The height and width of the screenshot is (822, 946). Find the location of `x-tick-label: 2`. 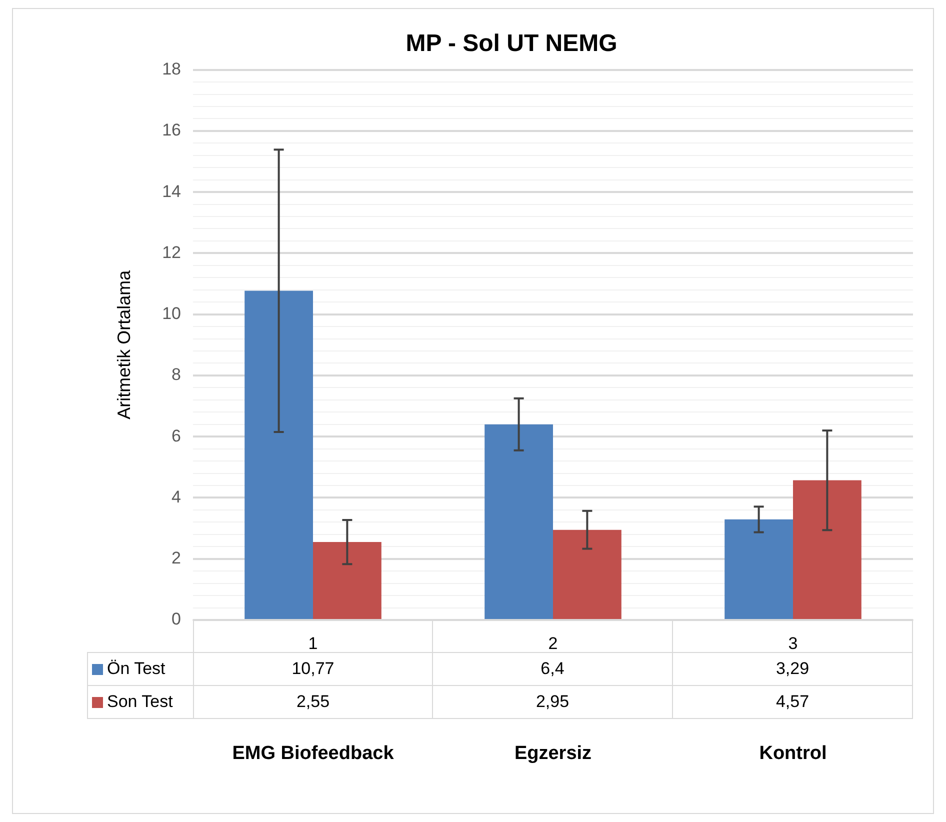

x-tick-label: 2 is located at coordinates (553, 643).